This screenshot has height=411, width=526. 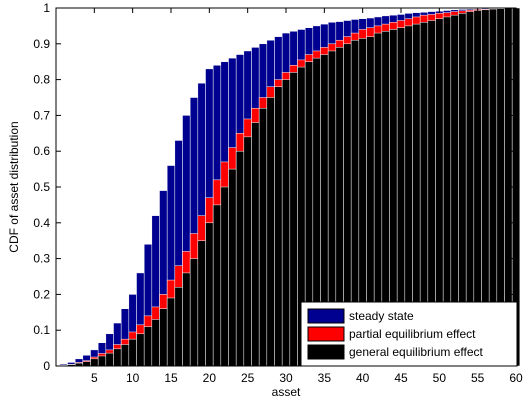 I want to click on legend-swatch-general-equilibrium, so click(x=326, y=352).